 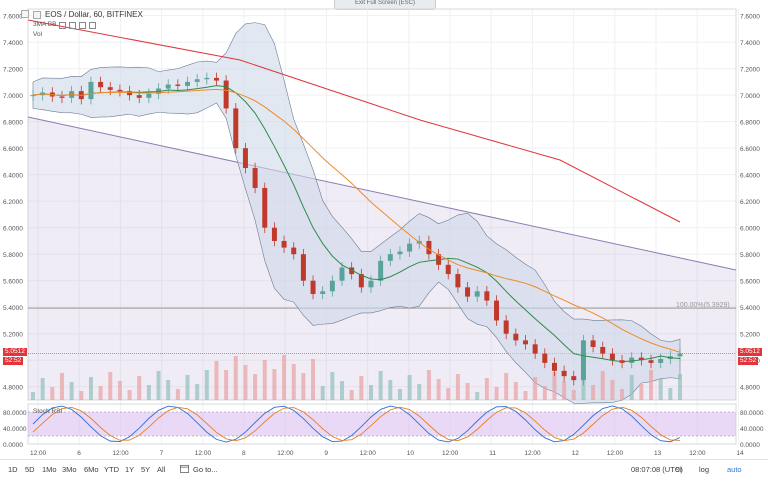 I want to click on range-5y: 5Y, so click(x=146, y=469).